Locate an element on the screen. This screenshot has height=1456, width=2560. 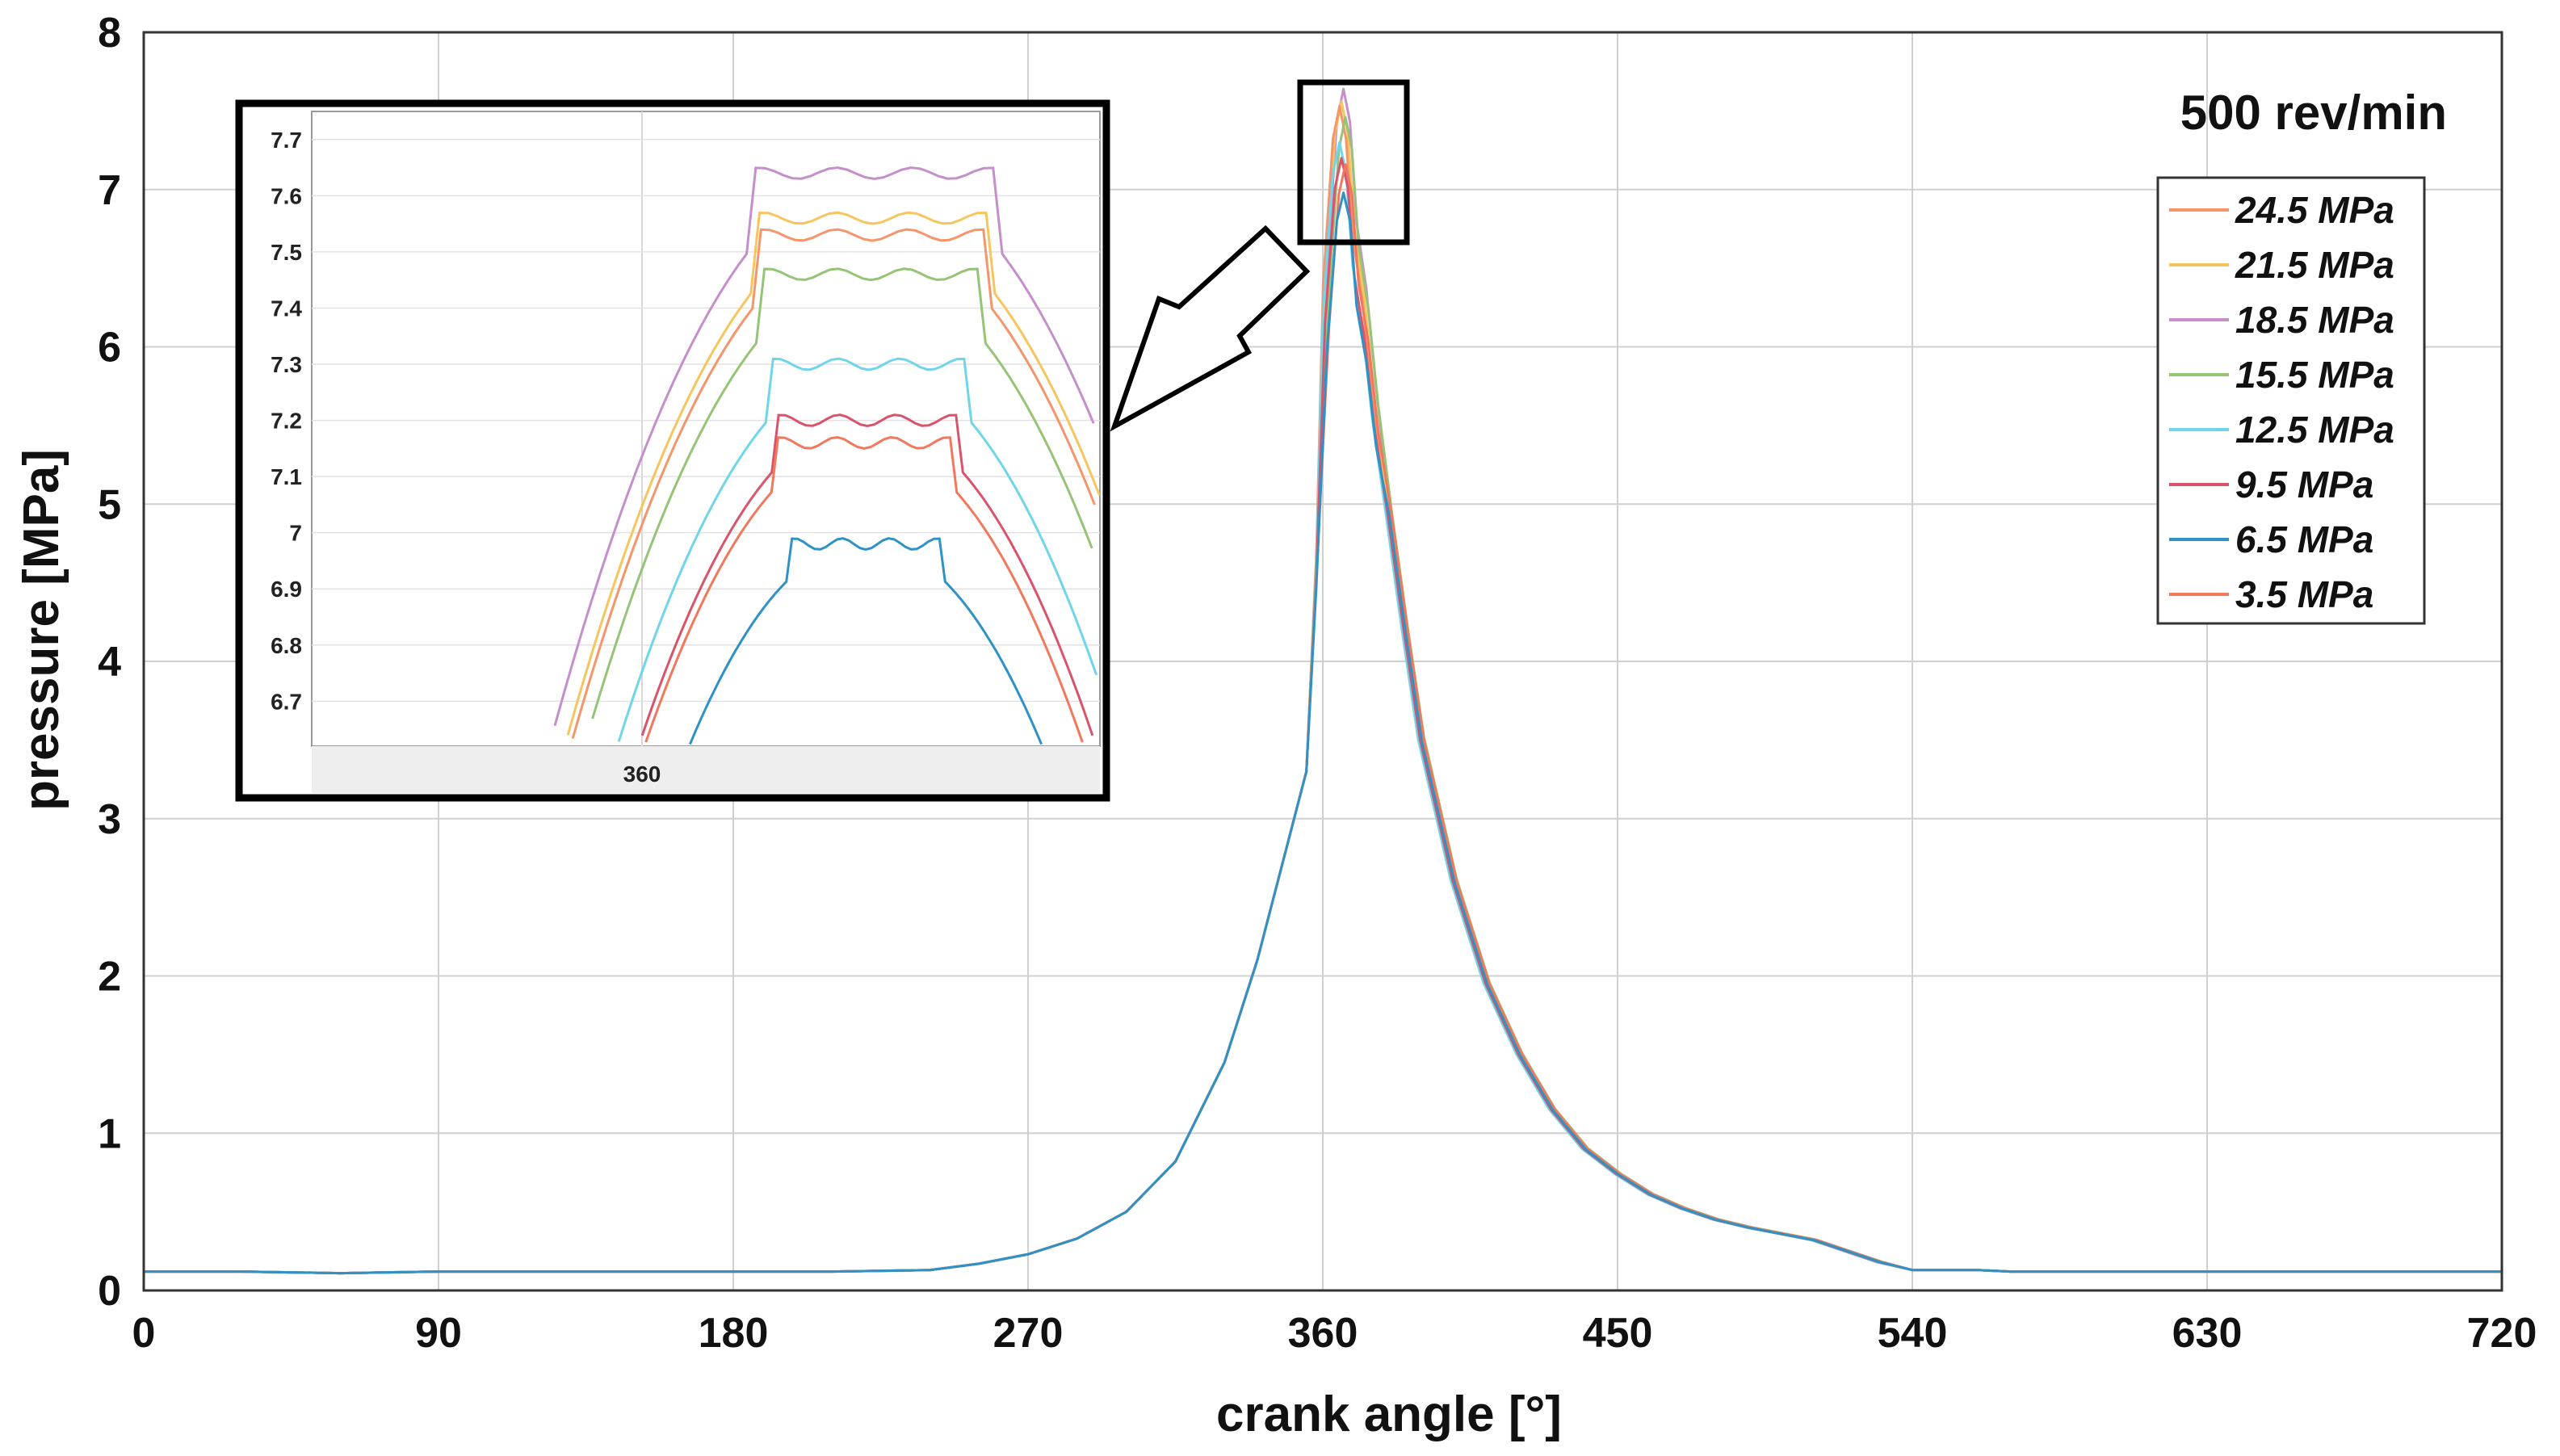
inset-y-tick-label: 7.7 is located at coordinates (286, 140).